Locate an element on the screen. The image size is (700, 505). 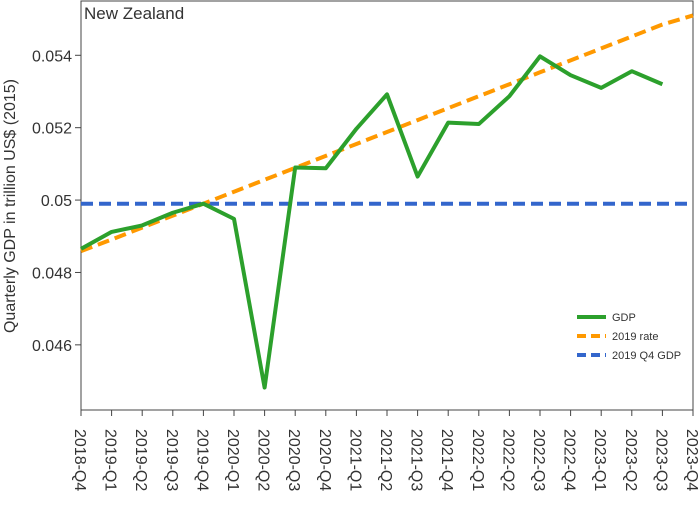
x-tick-label: 2022-Q4 is located at coordinates (569, 460).